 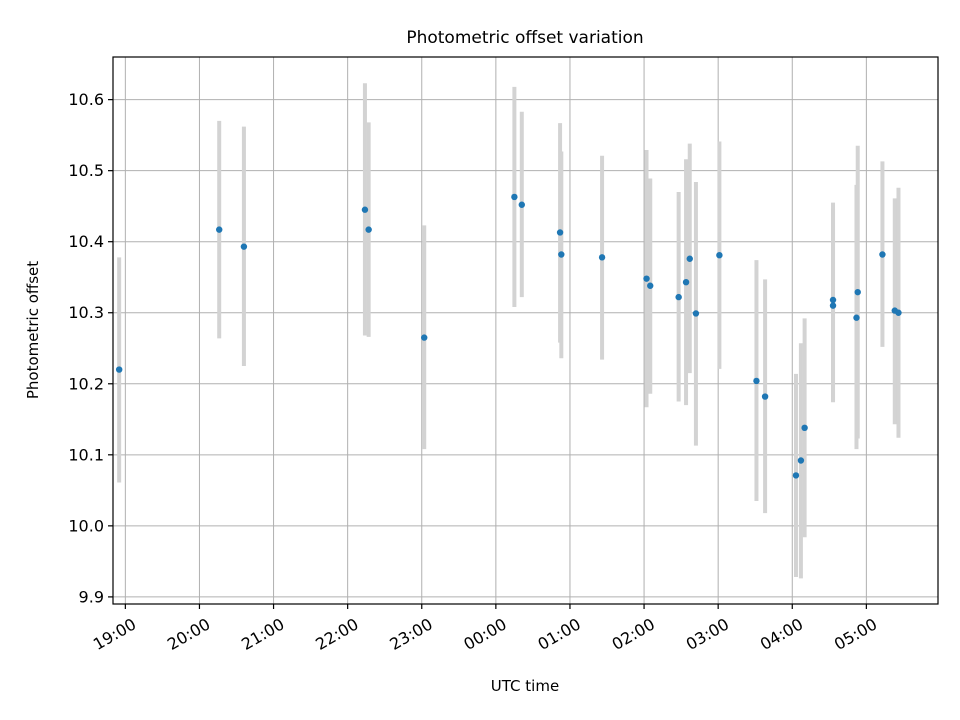 What do you see at coordinates (91, 596) in the screenshot?
I see `y-tick-label: 9.9` at bounding box center [91, 596].